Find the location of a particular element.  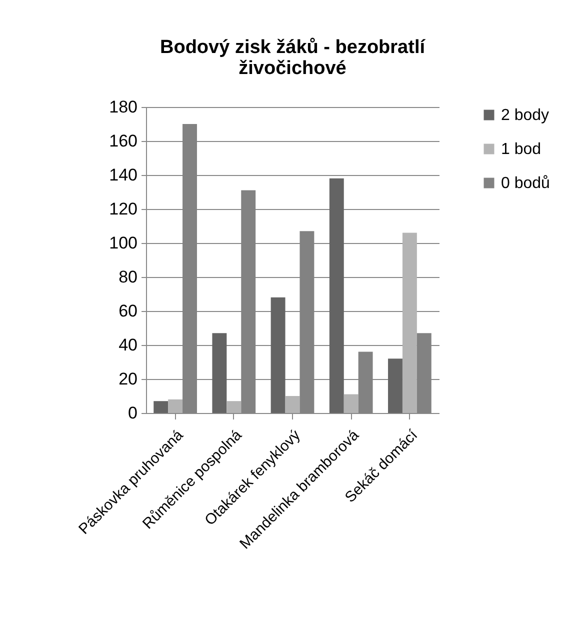

y-tick-label: 160 is located at coordinates (123, 141).